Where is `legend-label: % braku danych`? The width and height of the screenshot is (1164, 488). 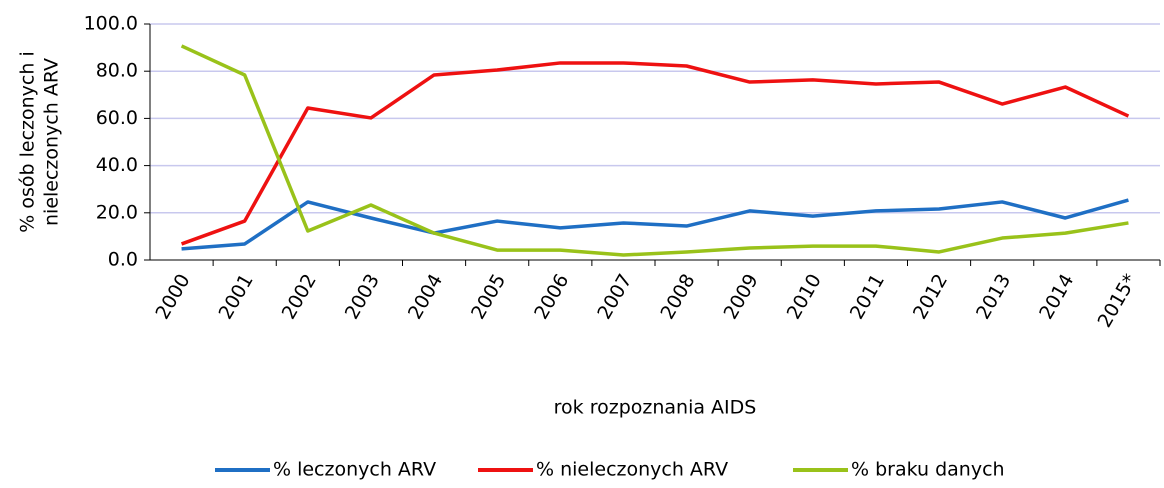 legend-label: % braku danych is located at coordinates (928, 470).